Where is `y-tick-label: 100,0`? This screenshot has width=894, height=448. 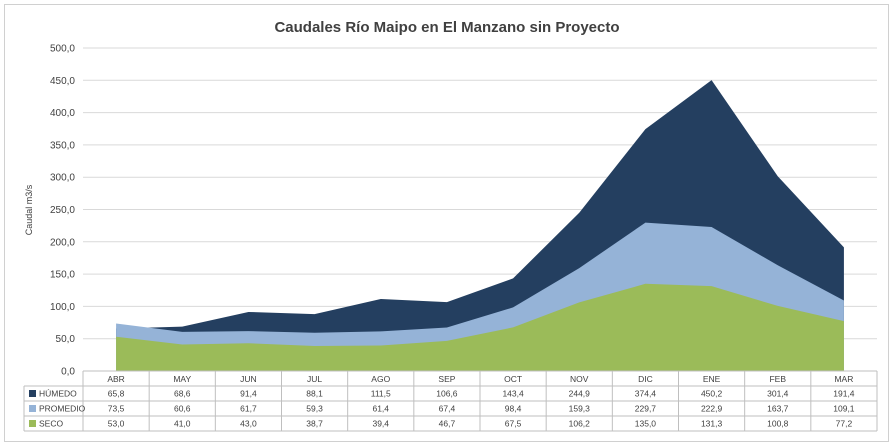
y-tick-label: 100,0 is located at coordinates (62, 307).